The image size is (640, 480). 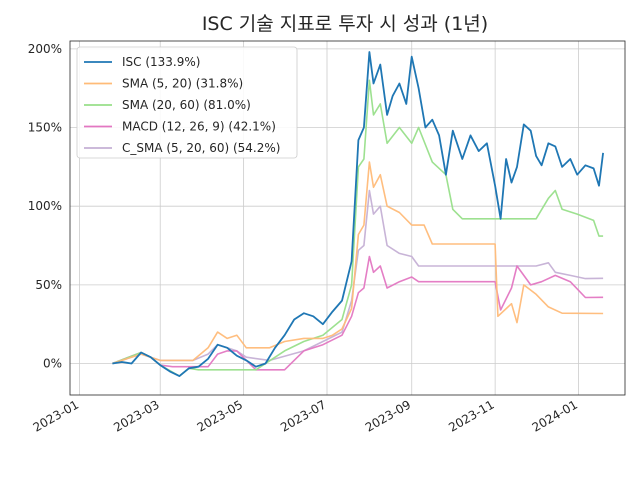 I want to click on y-tick-labels: 0% 50% 100% 150% 200%, so click(x=45, y=206).